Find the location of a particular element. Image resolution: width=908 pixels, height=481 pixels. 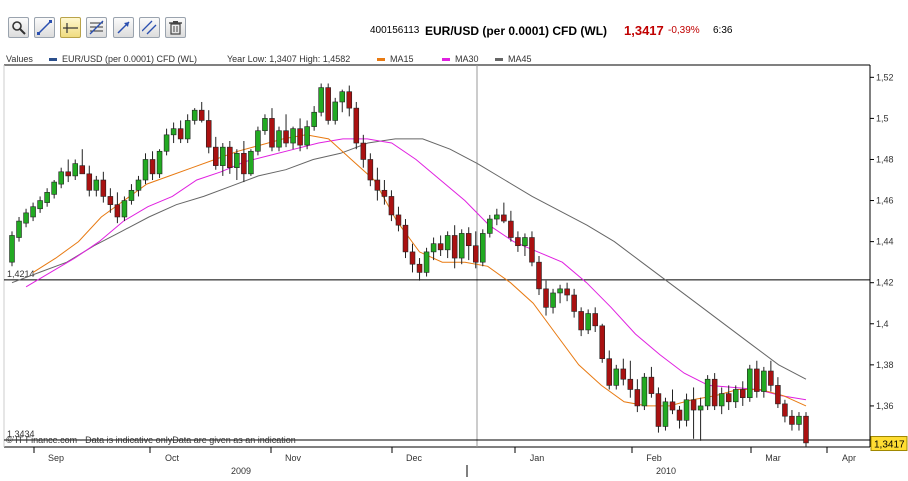

y-tick-label: 1,4 is located at coordinates (882, 324).